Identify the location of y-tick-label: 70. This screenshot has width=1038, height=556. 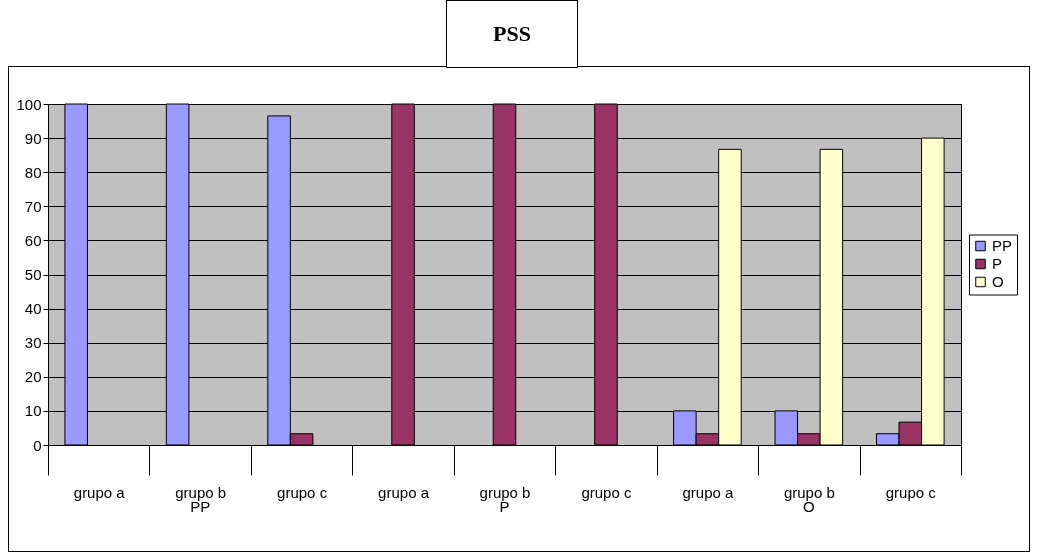
(33, 206).